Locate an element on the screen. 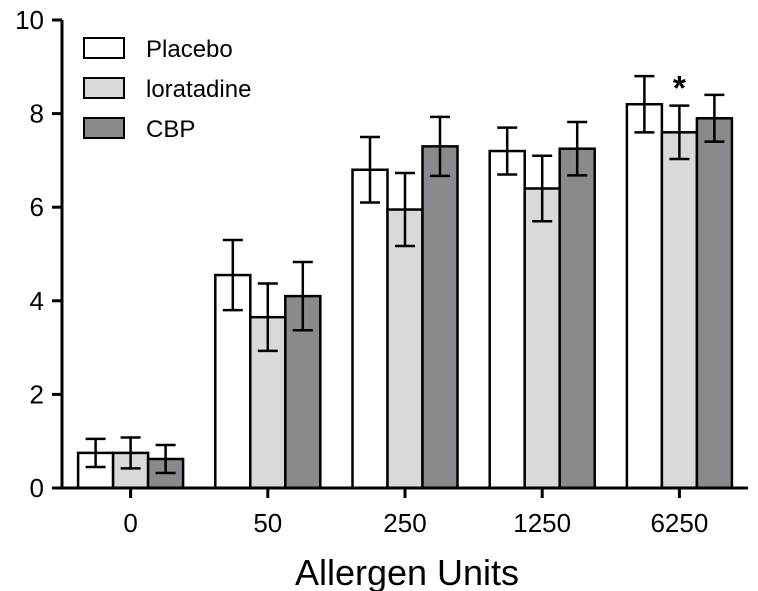 The image size is (758, 591). y-tick-label-10: 10 is located at coordinates (29, 20).